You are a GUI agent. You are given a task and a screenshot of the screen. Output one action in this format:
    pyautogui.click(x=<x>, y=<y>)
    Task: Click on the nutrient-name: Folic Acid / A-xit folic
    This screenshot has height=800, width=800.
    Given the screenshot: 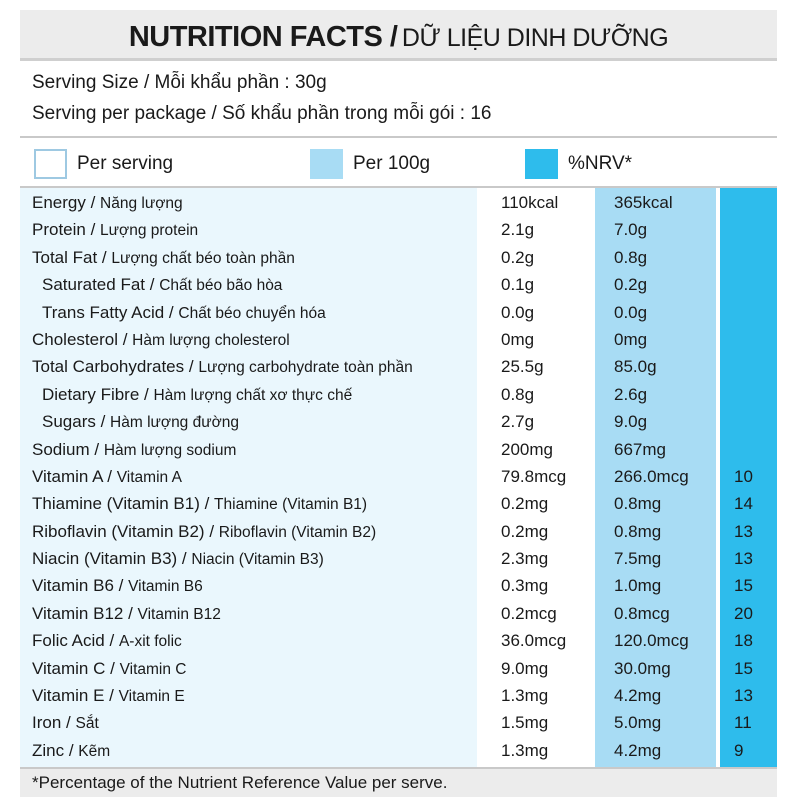 What is the action you would take?
    pyautogui.click(x=107, y=641)
    